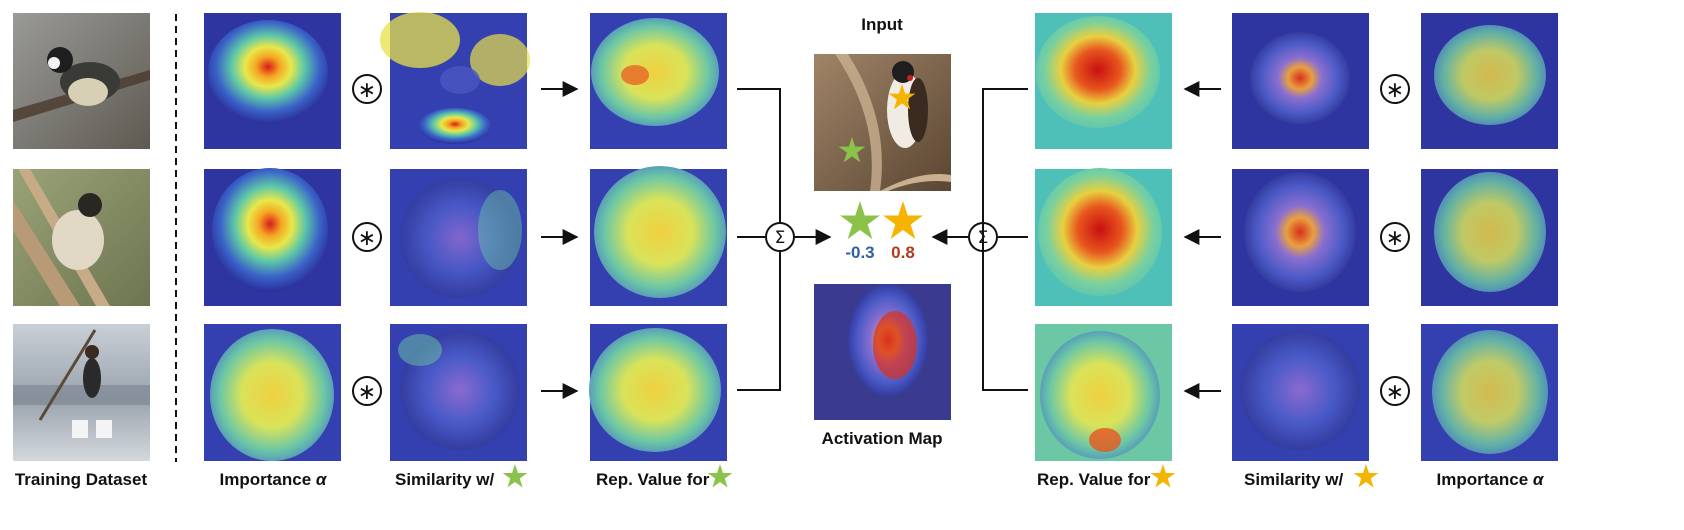  Describe the element at coordinates (882, 352) in the screenshot. I see `activation-map` at that location.